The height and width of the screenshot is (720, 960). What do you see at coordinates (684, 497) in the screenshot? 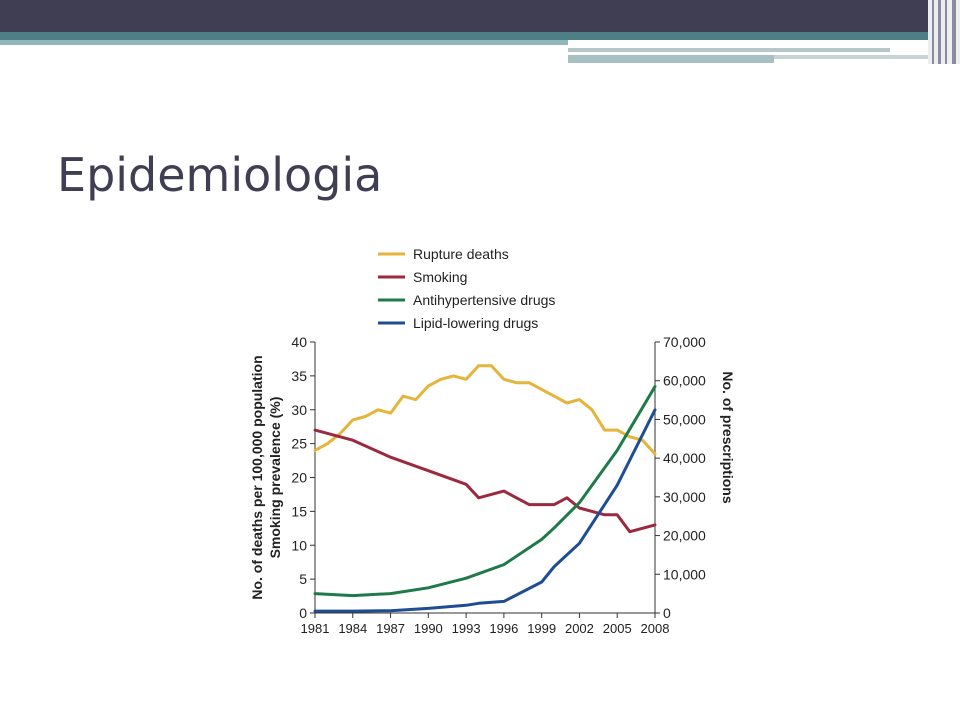
I see `y-right-tick-label: 30,000` at bounding box center [684, 497].